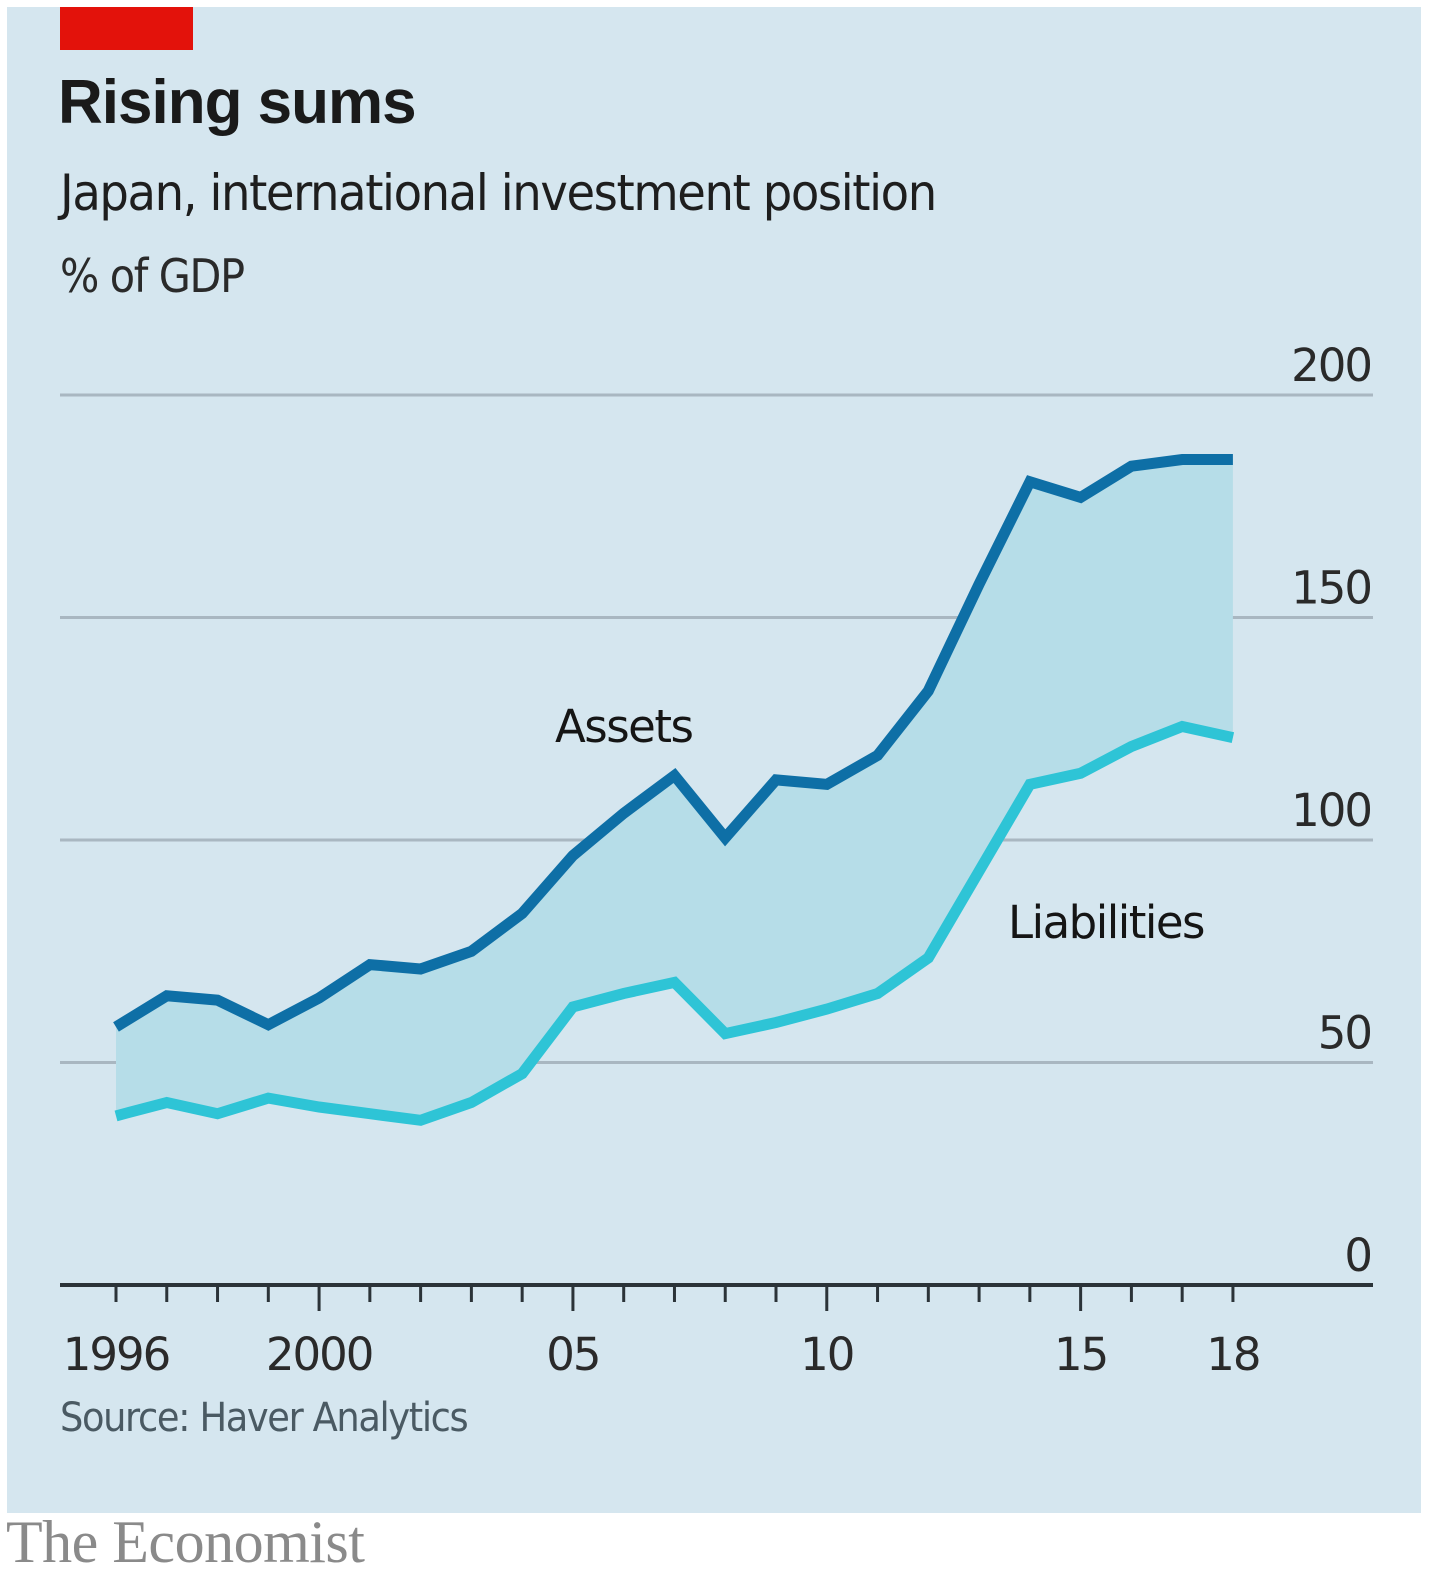 This screenshot has height=1594, width=1438. What do you see at coordinates (1344, 1033) in the screenshot?
I see `y-tick-label-50: 50` at bounding box center [1344, 1033].